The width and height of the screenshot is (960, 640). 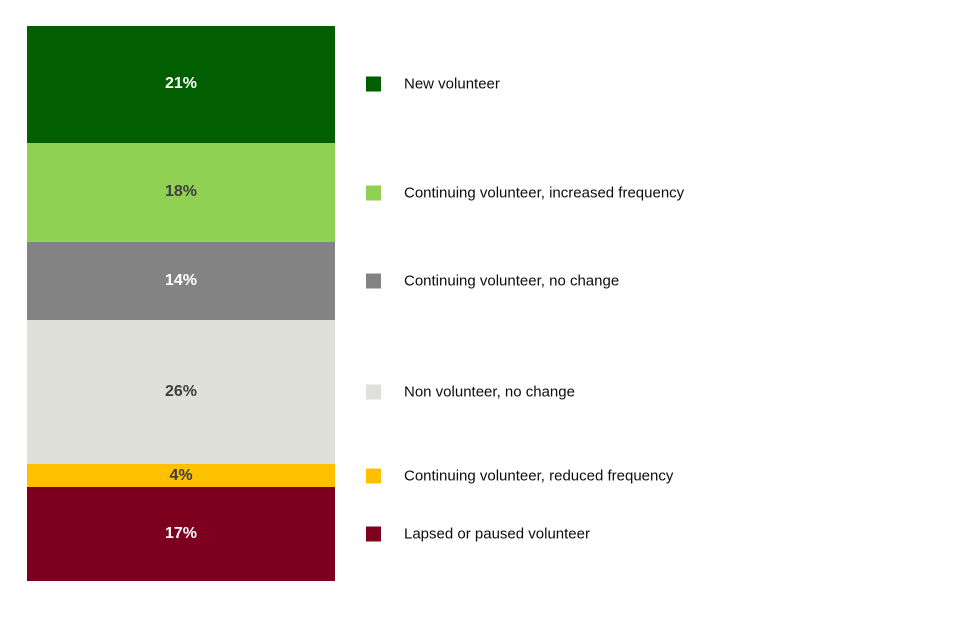 I want to click on legend-item-5: Continuing volunteer, reduced frequency, so click(x=519, y=475).